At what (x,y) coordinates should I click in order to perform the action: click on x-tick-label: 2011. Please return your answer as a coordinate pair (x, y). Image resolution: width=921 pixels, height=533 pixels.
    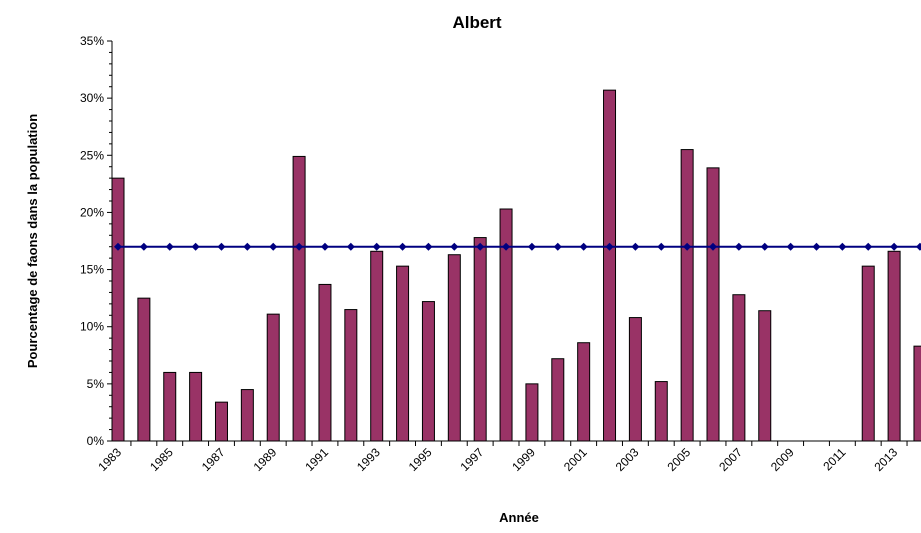
    Looking at the image, I should click on (834, 459).